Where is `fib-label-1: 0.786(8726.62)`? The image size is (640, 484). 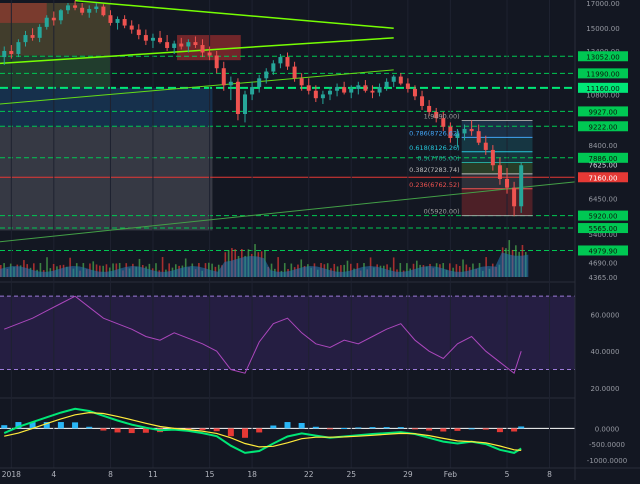
fib-label-1: 0.786(8726.62) is located at coordinates (434, 133).